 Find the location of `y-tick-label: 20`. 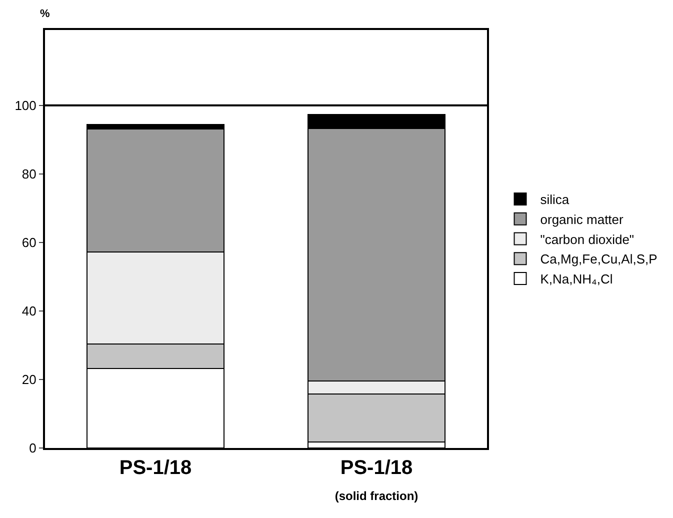

y-tick-label: 20 is located at coordinates (29, 380).